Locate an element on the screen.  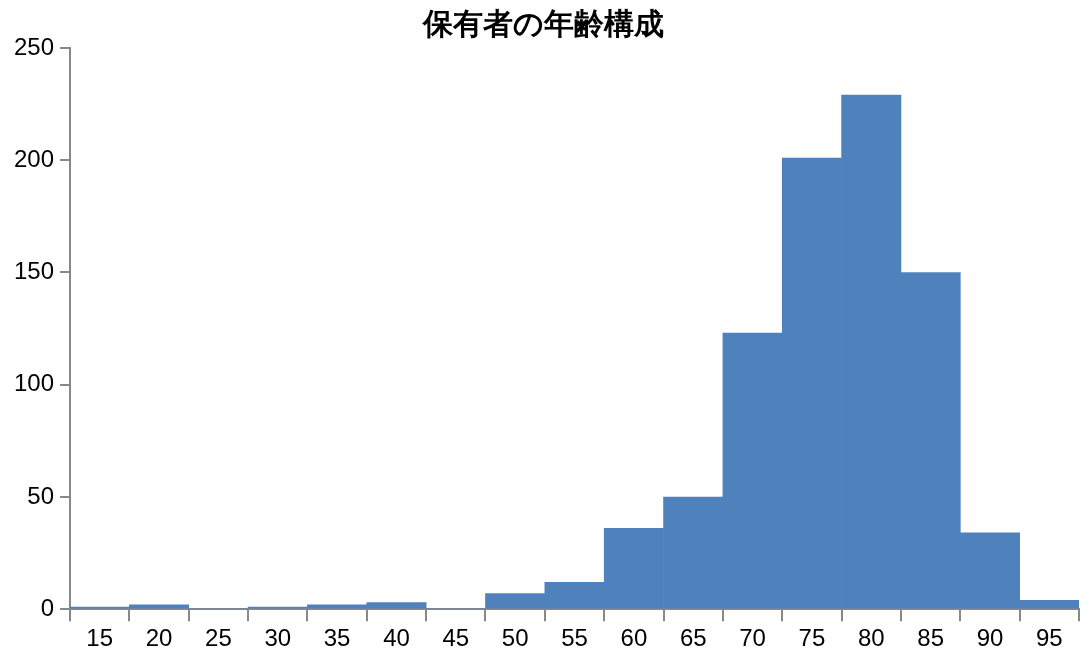
y-tick-label: 150 is located at coordinates (34, 271).